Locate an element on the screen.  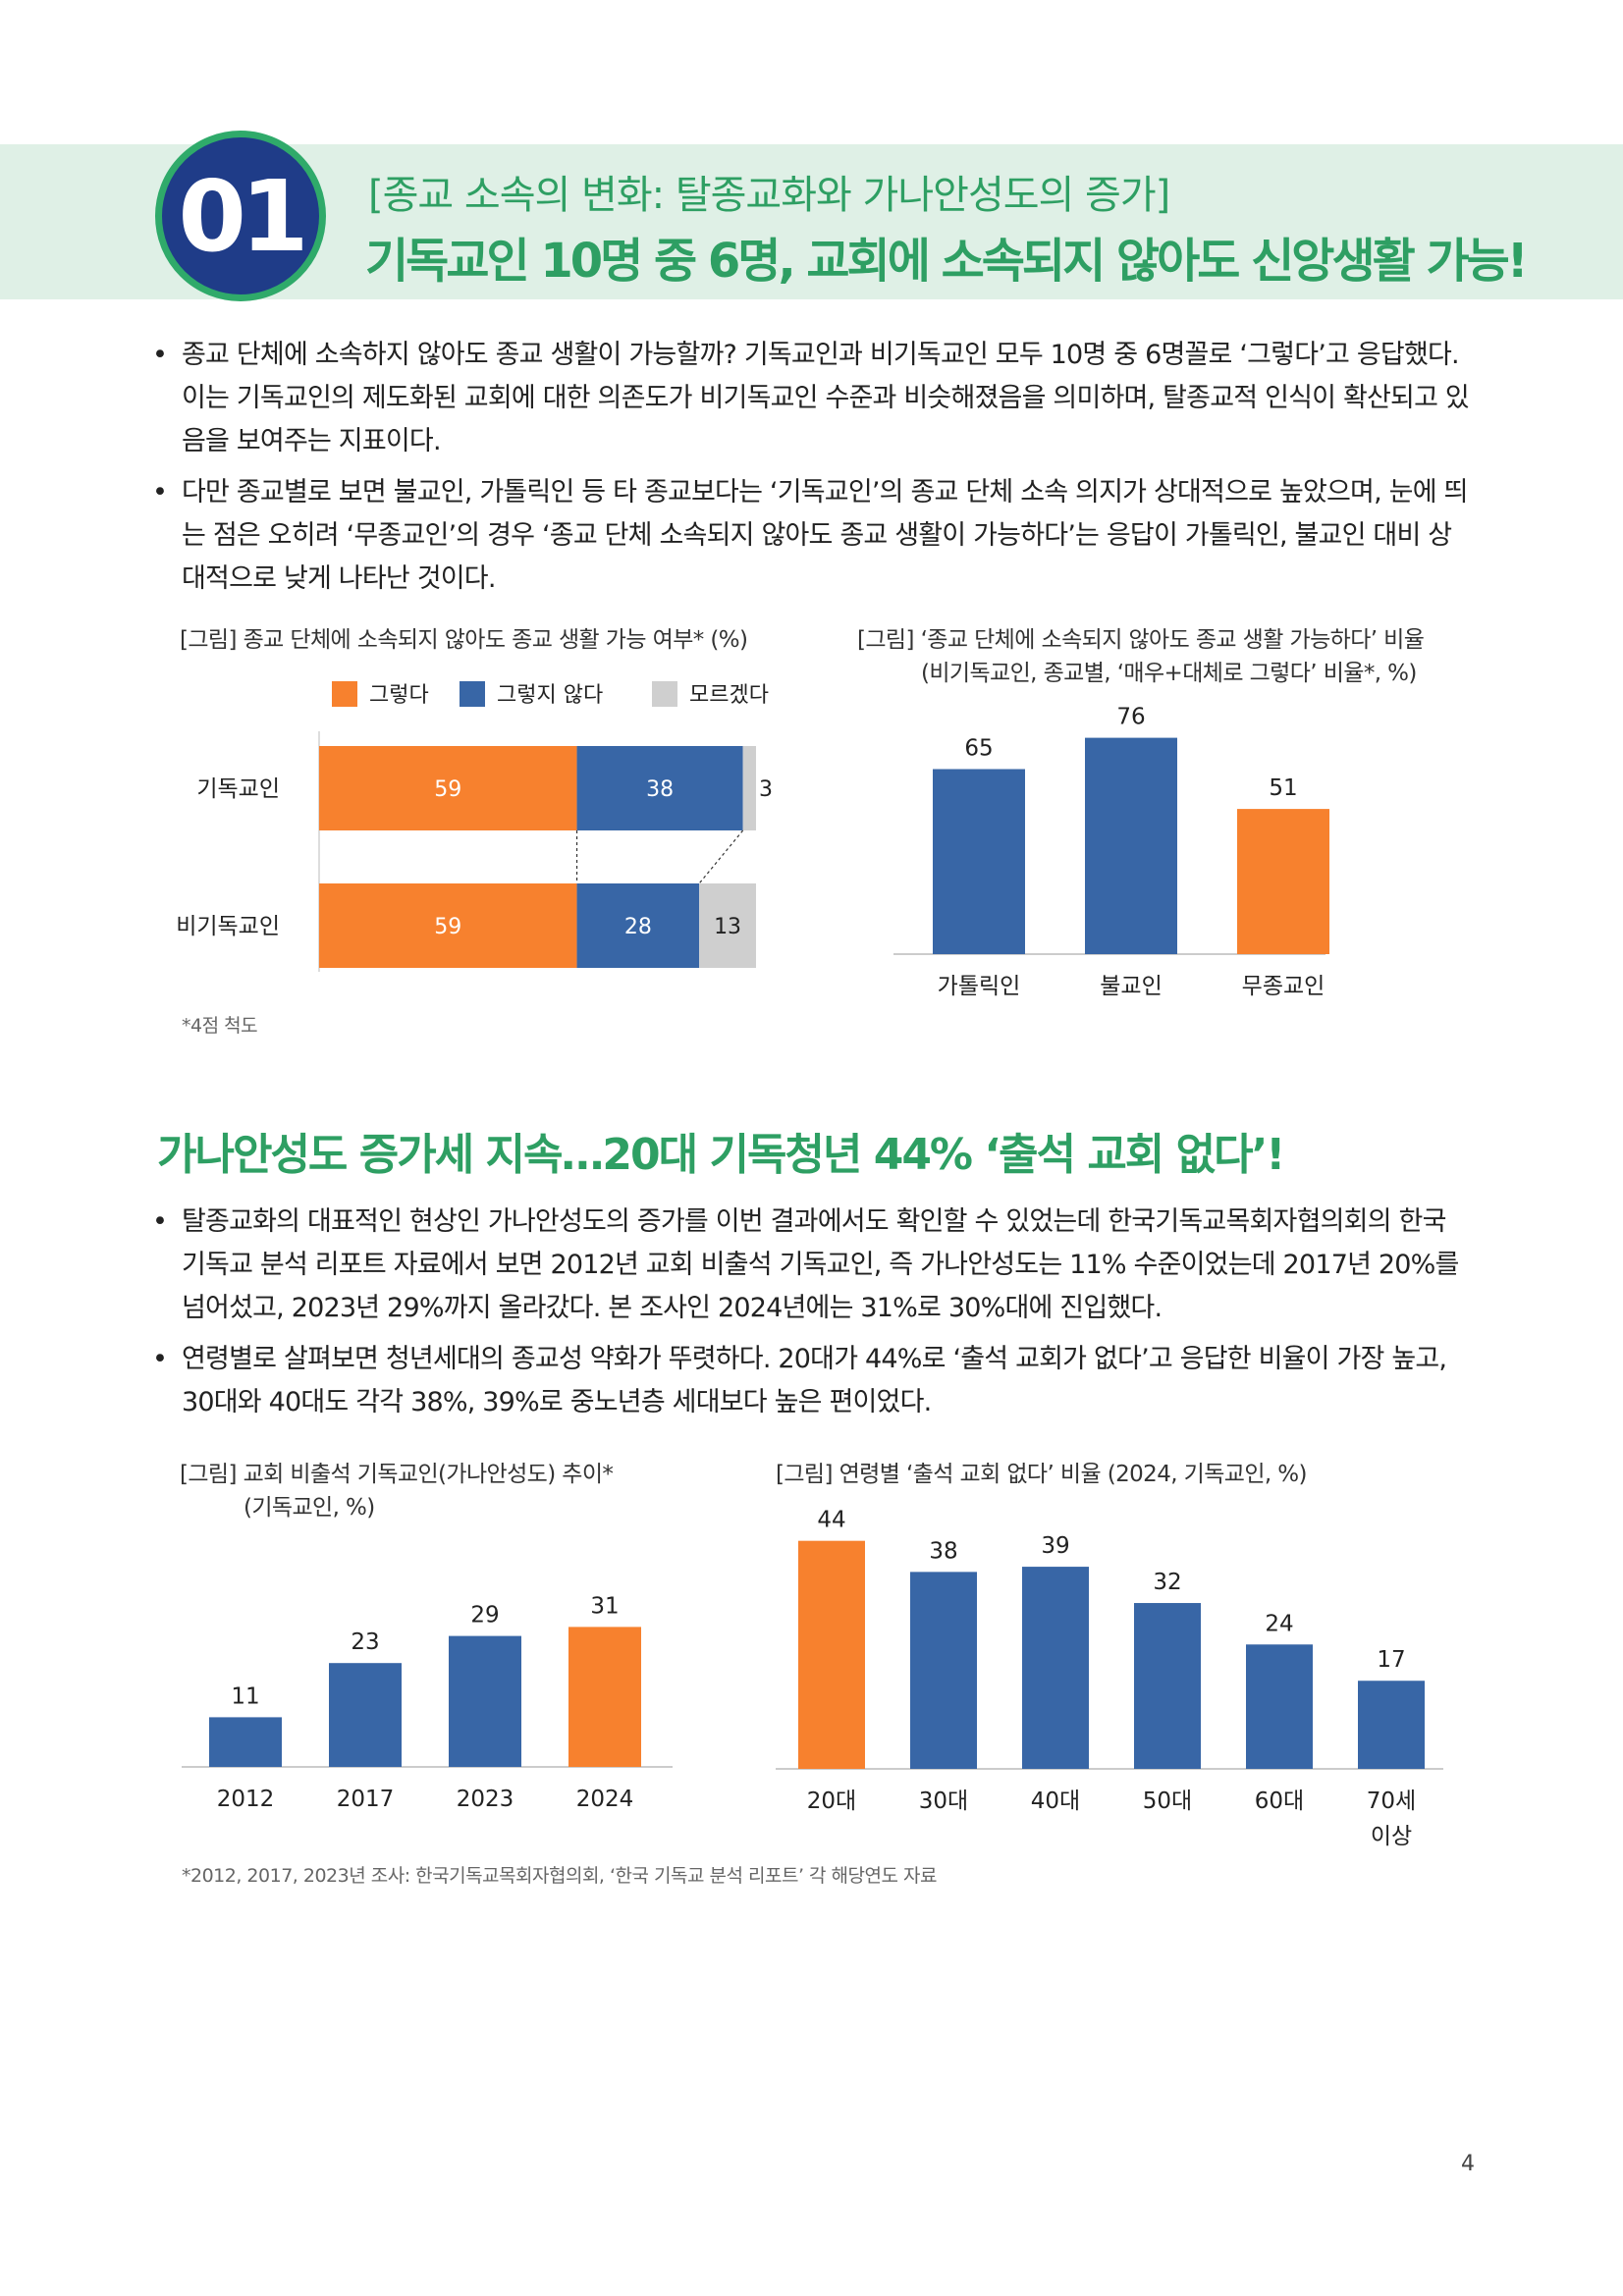
section-number: 01 is located at coordinates (243, 216).